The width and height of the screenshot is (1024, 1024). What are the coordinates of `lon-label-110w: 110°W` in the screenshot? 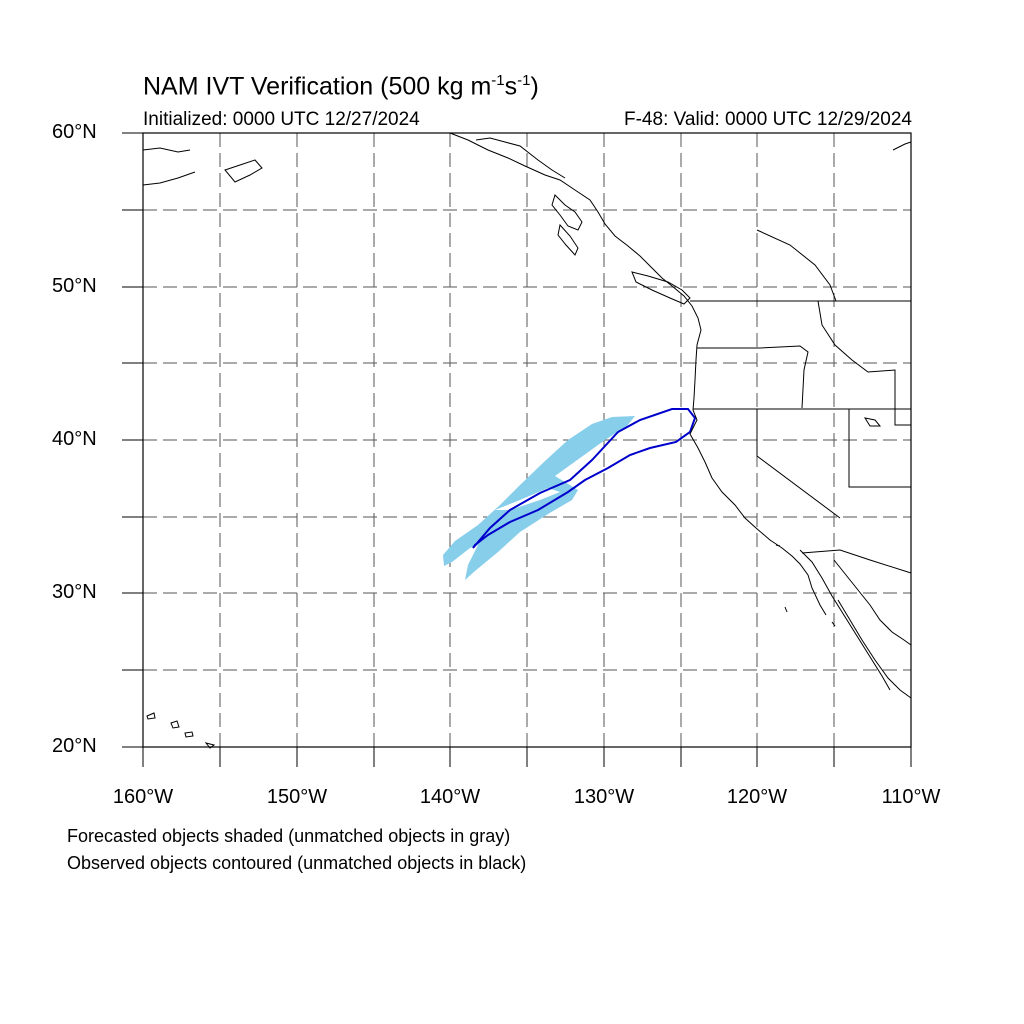 It's located at (911, 797).